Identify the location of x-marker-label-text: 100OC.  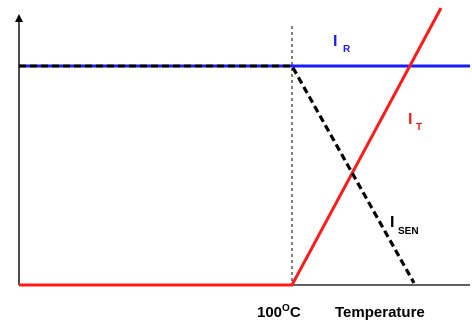
(279, 312).